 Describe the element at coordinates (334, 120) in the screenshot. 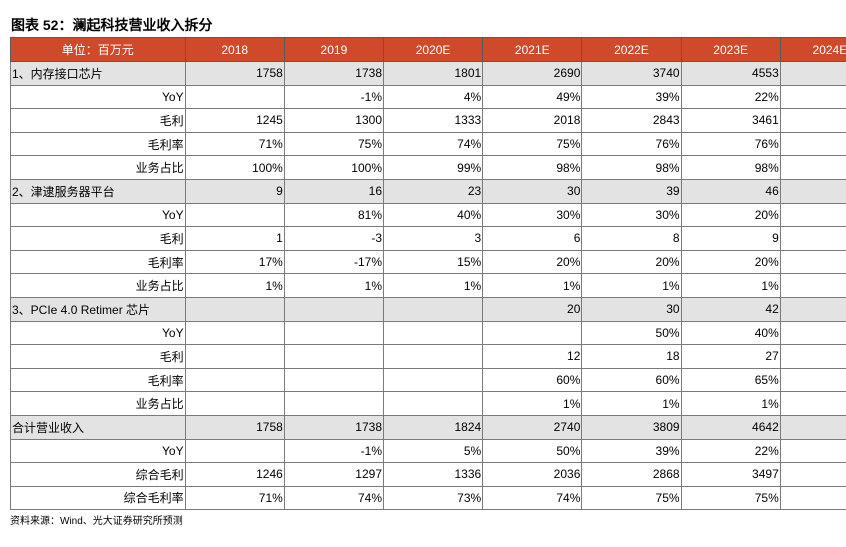

I see `table-cell: 1300` at that location.